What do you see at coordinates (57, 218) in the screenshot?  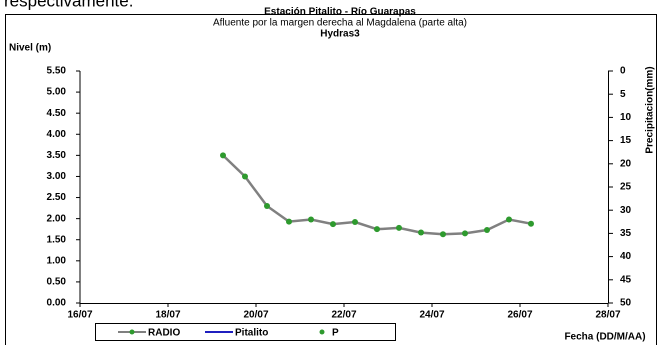 I see `y-tick-label: 2.00` at bounding box center [57, 218].